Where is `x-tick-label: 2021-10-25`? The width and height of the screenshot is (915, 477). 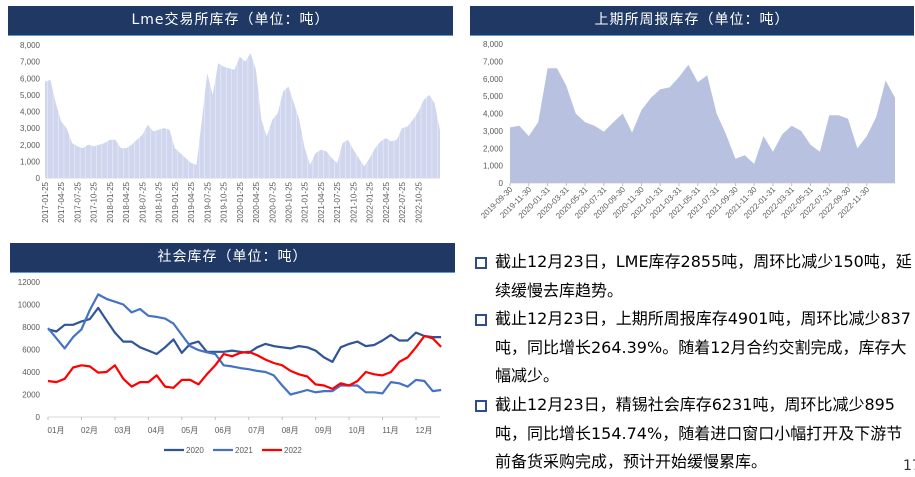 x-tick-label: 2021-10-25 is located at coordinates (353, 201).